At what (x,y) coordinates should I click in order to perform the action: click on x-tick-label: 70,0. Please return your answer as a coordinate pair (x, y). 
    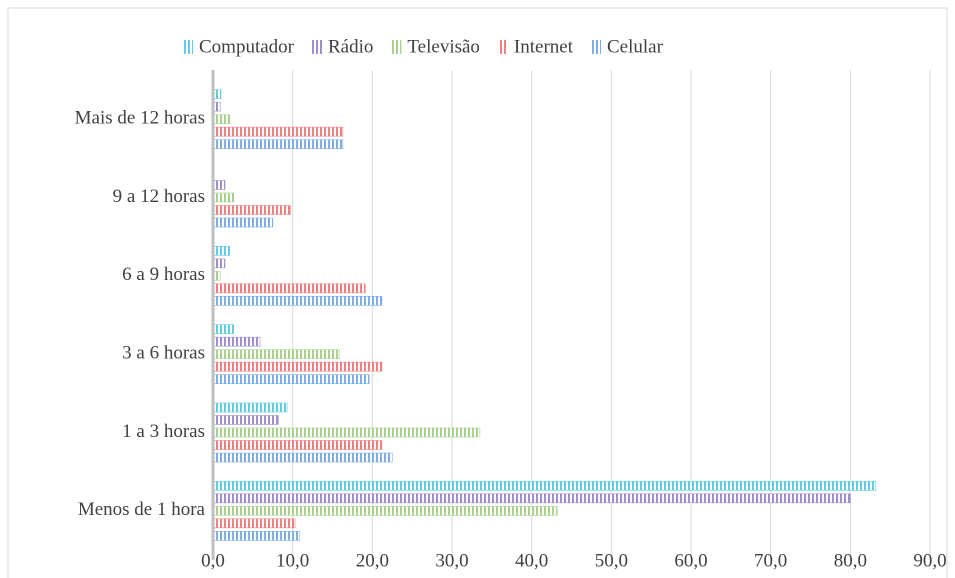
    Looking at the image, I should click on (770, 560).